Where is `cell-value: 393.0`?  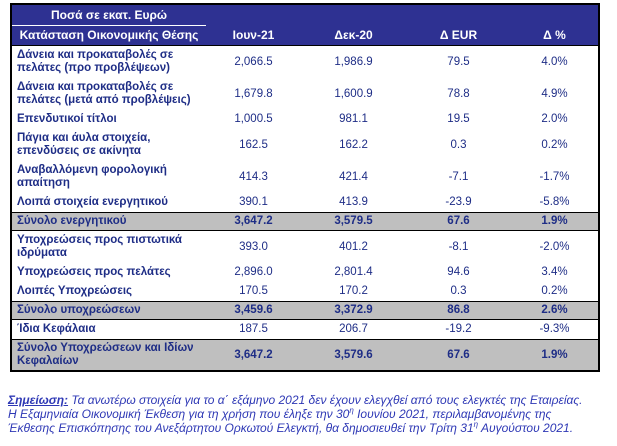
cell-value: 393.0 is located at coordinates (253, 246).